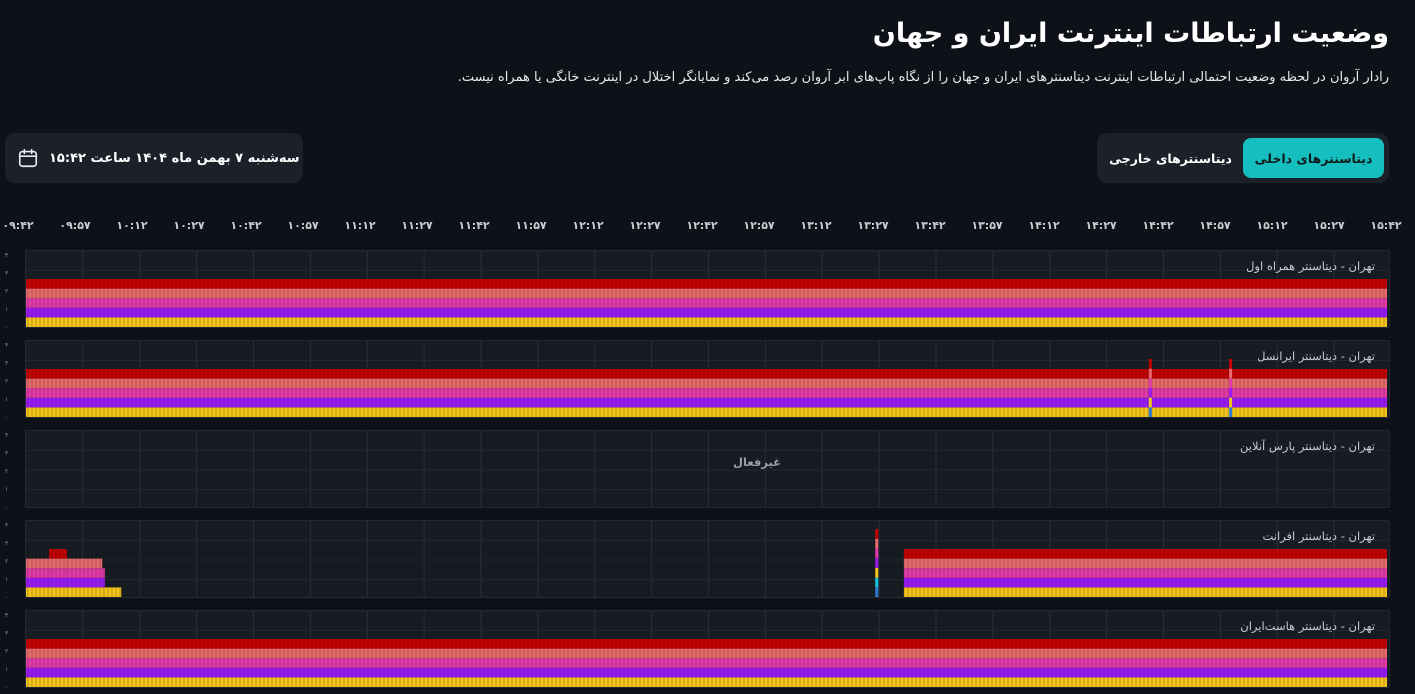 The height and width of the screenshot is (694, 1415). I want to click on time-axis-label: ۱۱:۵۷, so click(531, 225).